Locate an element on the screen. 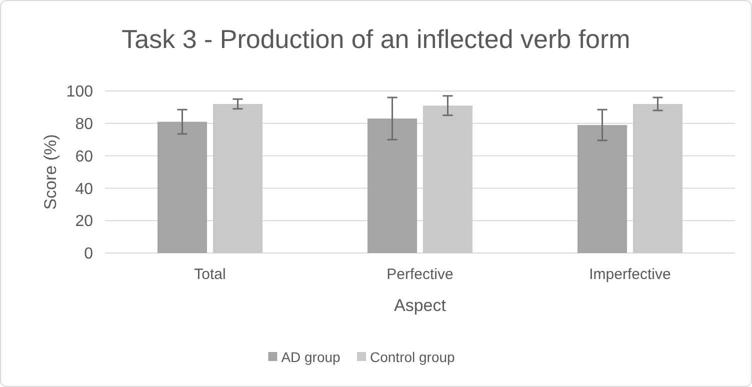 This screenshot has height=387, width=752. y-tick-label: 0 is located at coordinates (89, 254).